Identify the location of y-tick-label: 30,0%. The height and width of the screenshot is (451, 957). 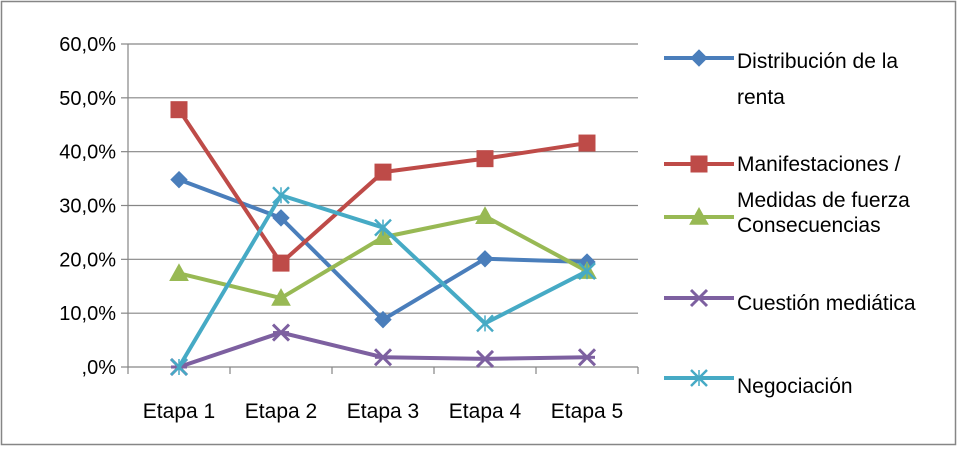
(87, 207).